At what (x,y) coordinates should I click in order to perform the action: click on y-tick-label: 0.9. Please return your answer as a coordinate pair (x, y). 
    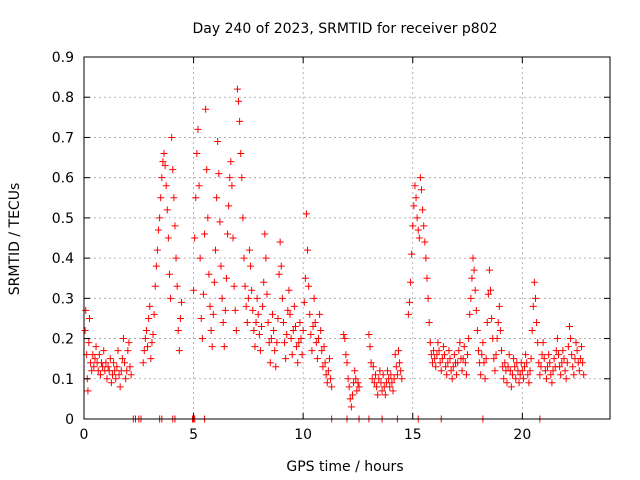
    Looking at the image, I should click on (63, 58).